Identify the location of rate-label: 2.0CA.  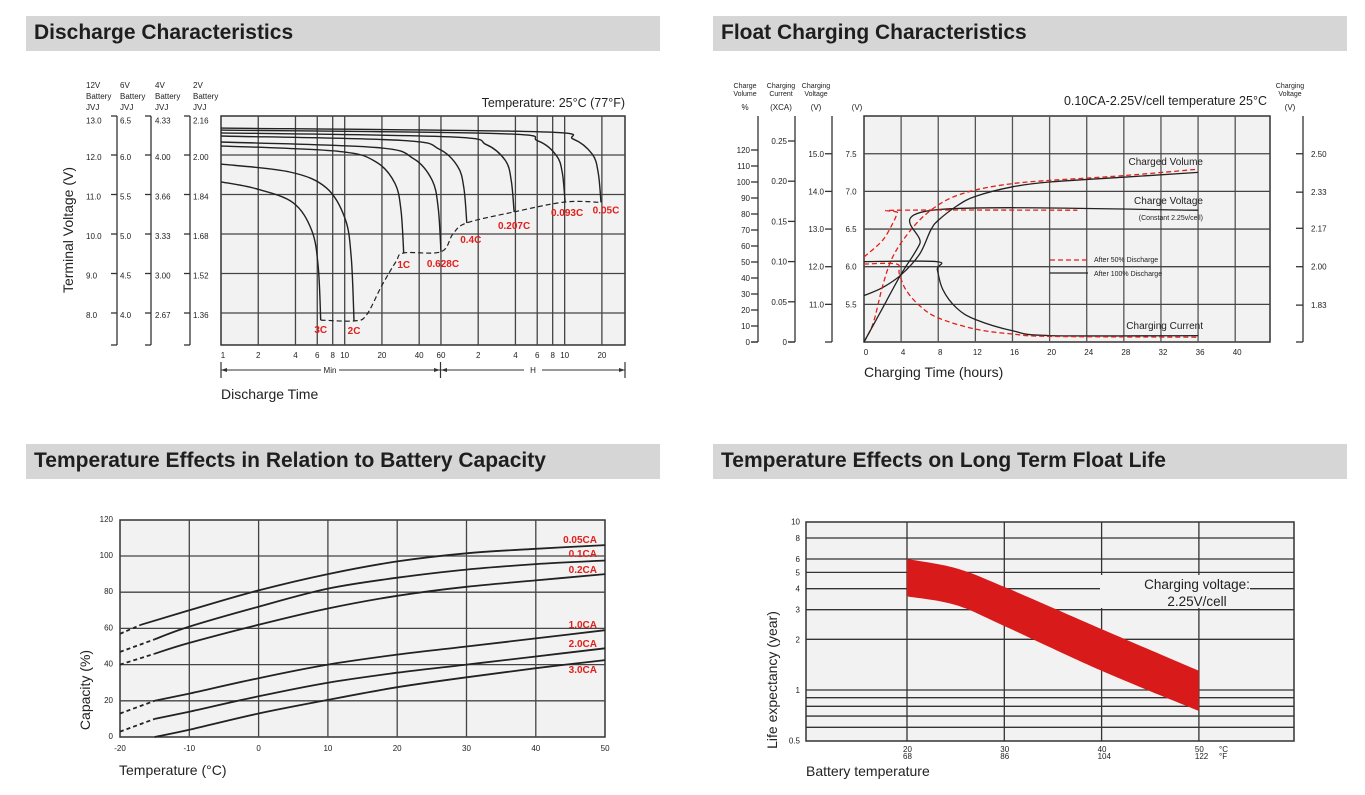
(583, 644).